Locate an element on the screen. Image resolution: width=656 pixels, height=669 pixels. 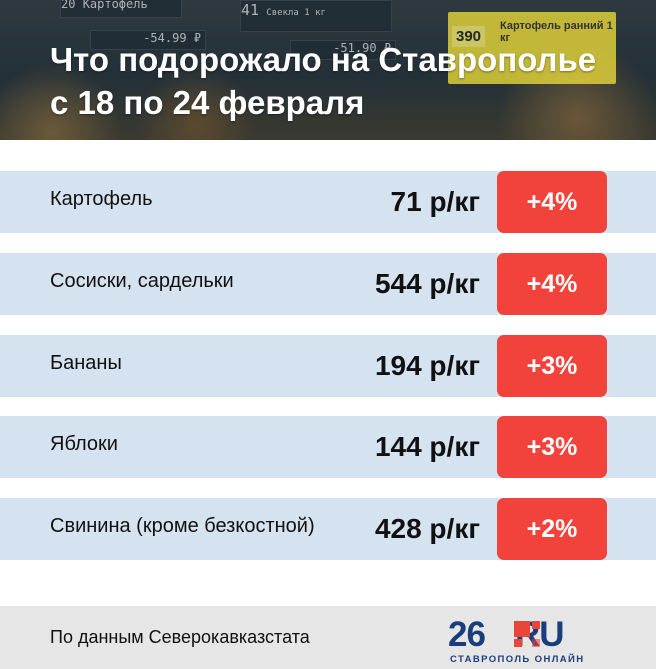
logo-number: 26 is located at coordinates (467, 634).